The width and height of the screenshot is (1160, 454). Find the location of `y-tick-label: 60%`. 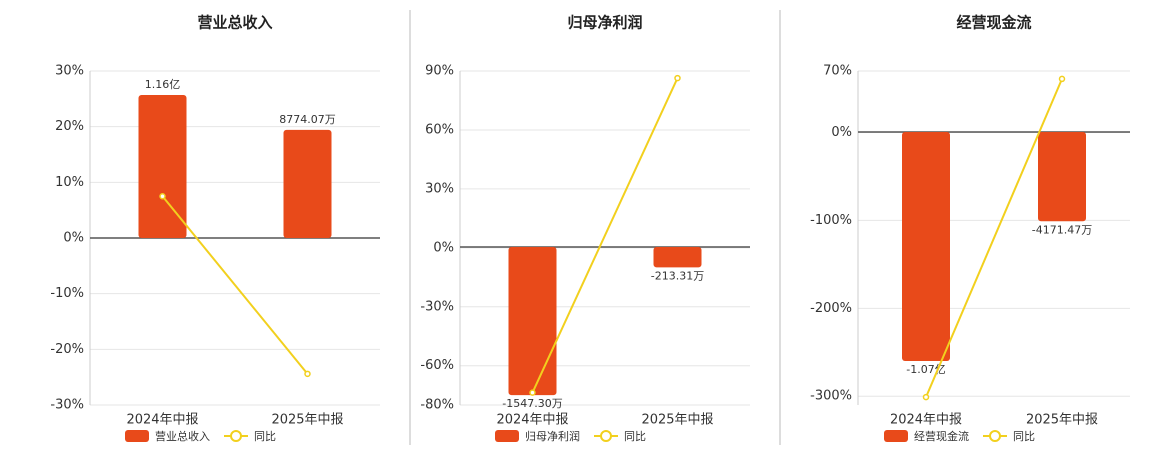

y-tick-label: 60% is located at coordinates (439, 129).